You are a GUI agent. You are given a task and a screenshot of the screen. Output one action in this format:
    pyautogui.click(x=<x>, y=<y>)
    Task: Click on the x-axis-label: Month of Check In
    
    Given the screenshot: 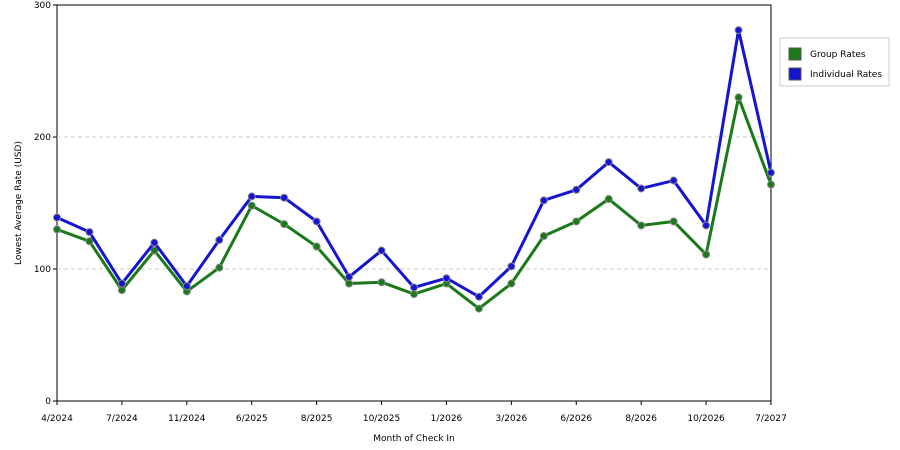 What is the action you would take?
    pyautogui.click(x=414, y=439)
    